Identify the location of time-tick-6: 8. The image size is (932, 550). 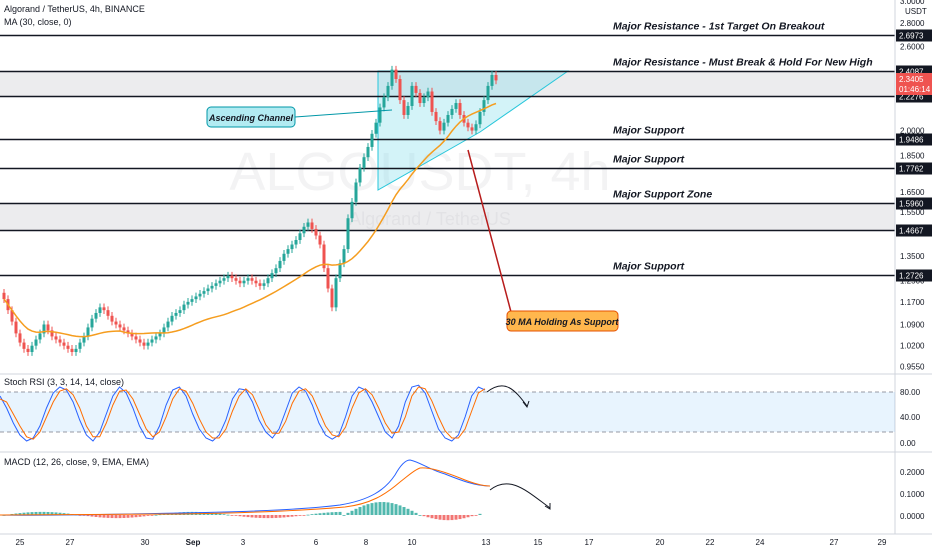
(366, 542).